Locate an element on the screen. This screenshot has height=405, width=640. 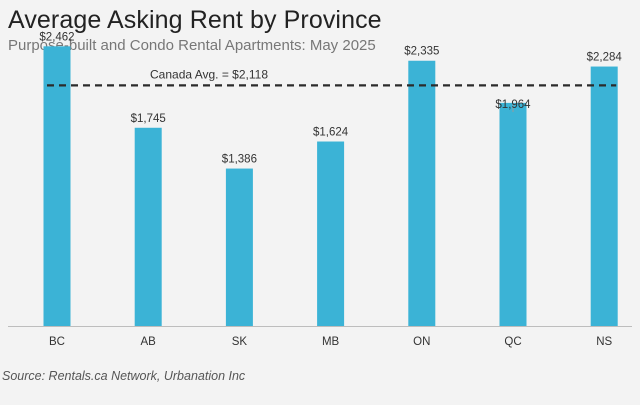
value-label-ns: $2,284 is located at coordinates (605, 58).